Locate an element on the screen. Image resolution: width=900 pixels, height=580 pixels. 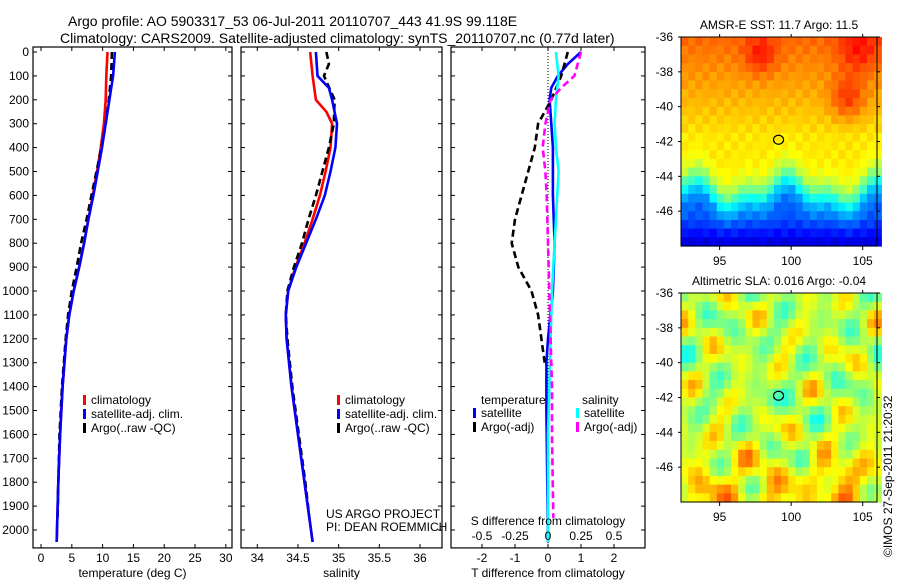
depth-tick-label: 400 is located at coordinates (19, 148).